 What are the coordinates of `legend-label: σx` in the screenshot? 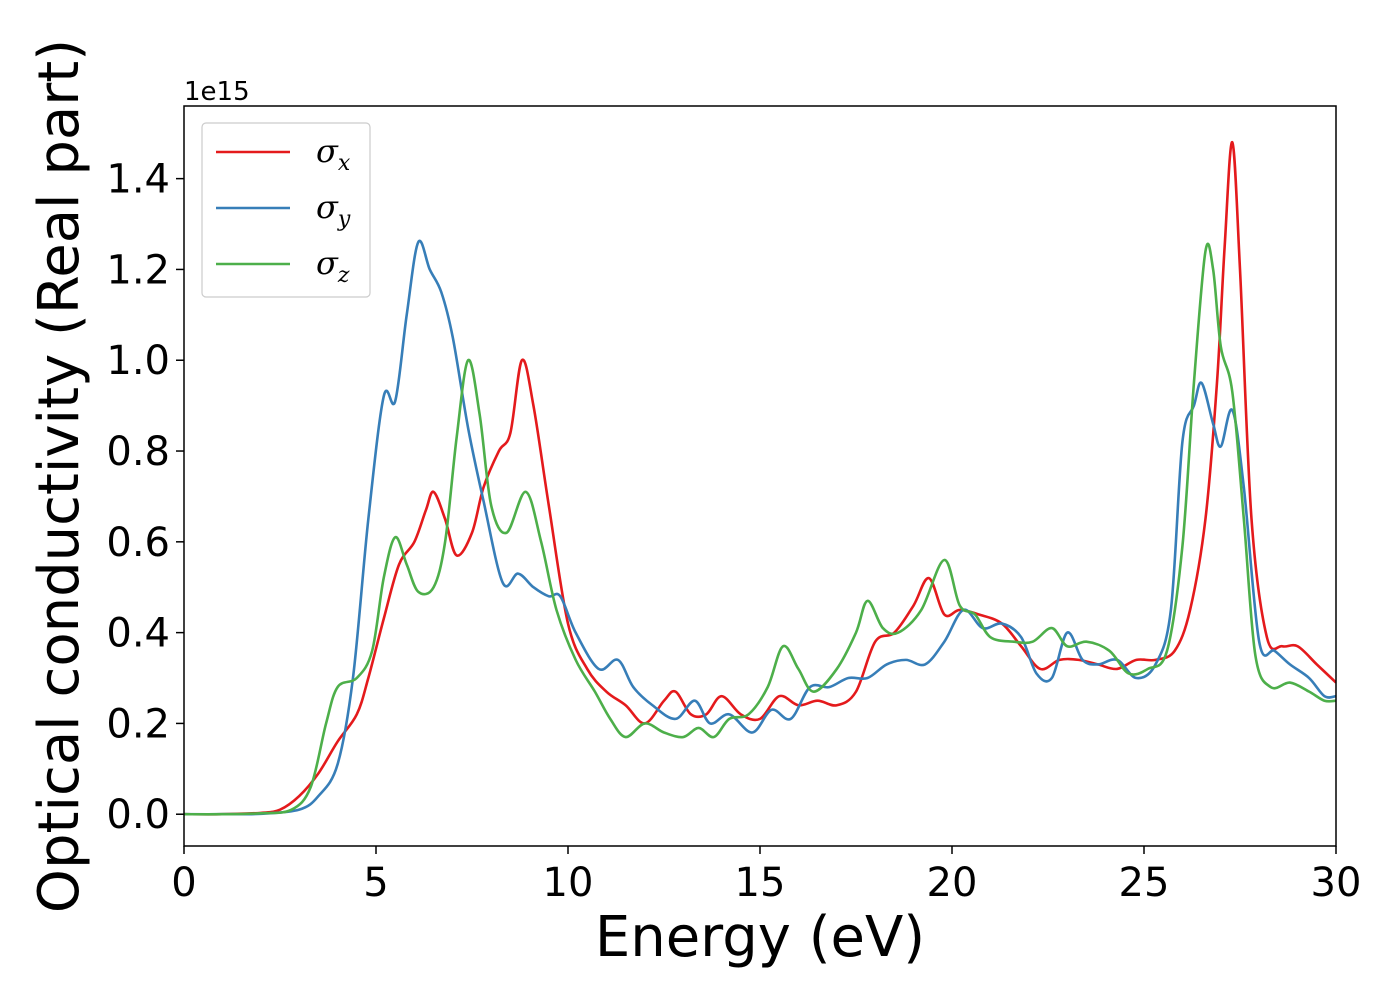 It's located at (333, 154).